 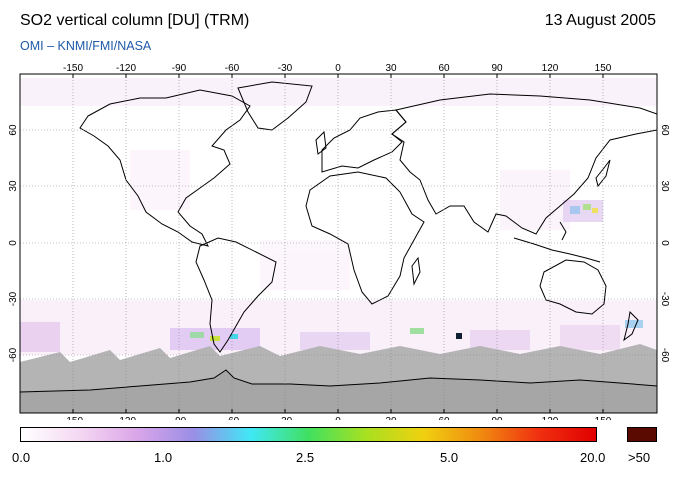 I want to click on british-isles-coast, so click(x=321, y=142).